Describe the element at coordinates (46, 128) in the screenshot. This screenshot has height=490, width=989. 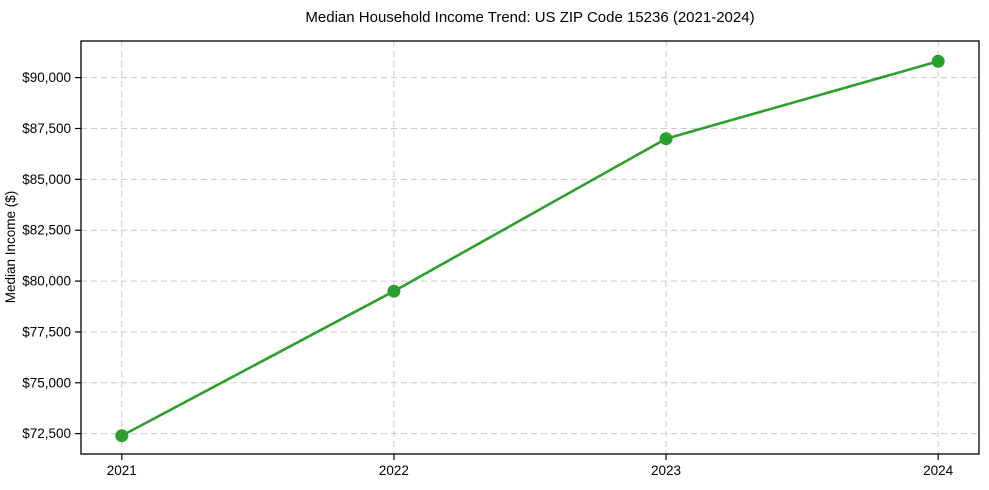
I see `y-tick-label: $87,500` at that location.